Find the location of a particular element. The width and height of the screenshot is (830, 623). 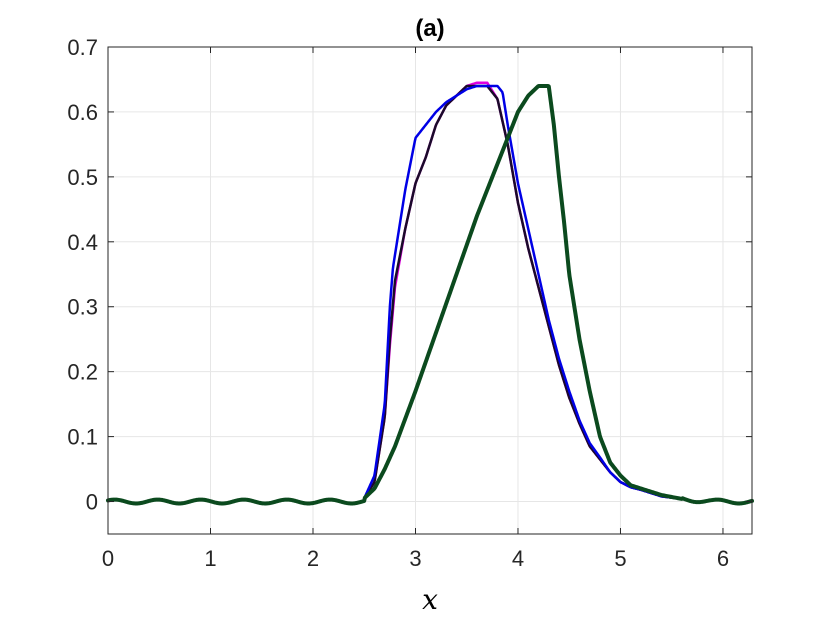

x-tick-label: 2 is located at coordinates (313, 558).